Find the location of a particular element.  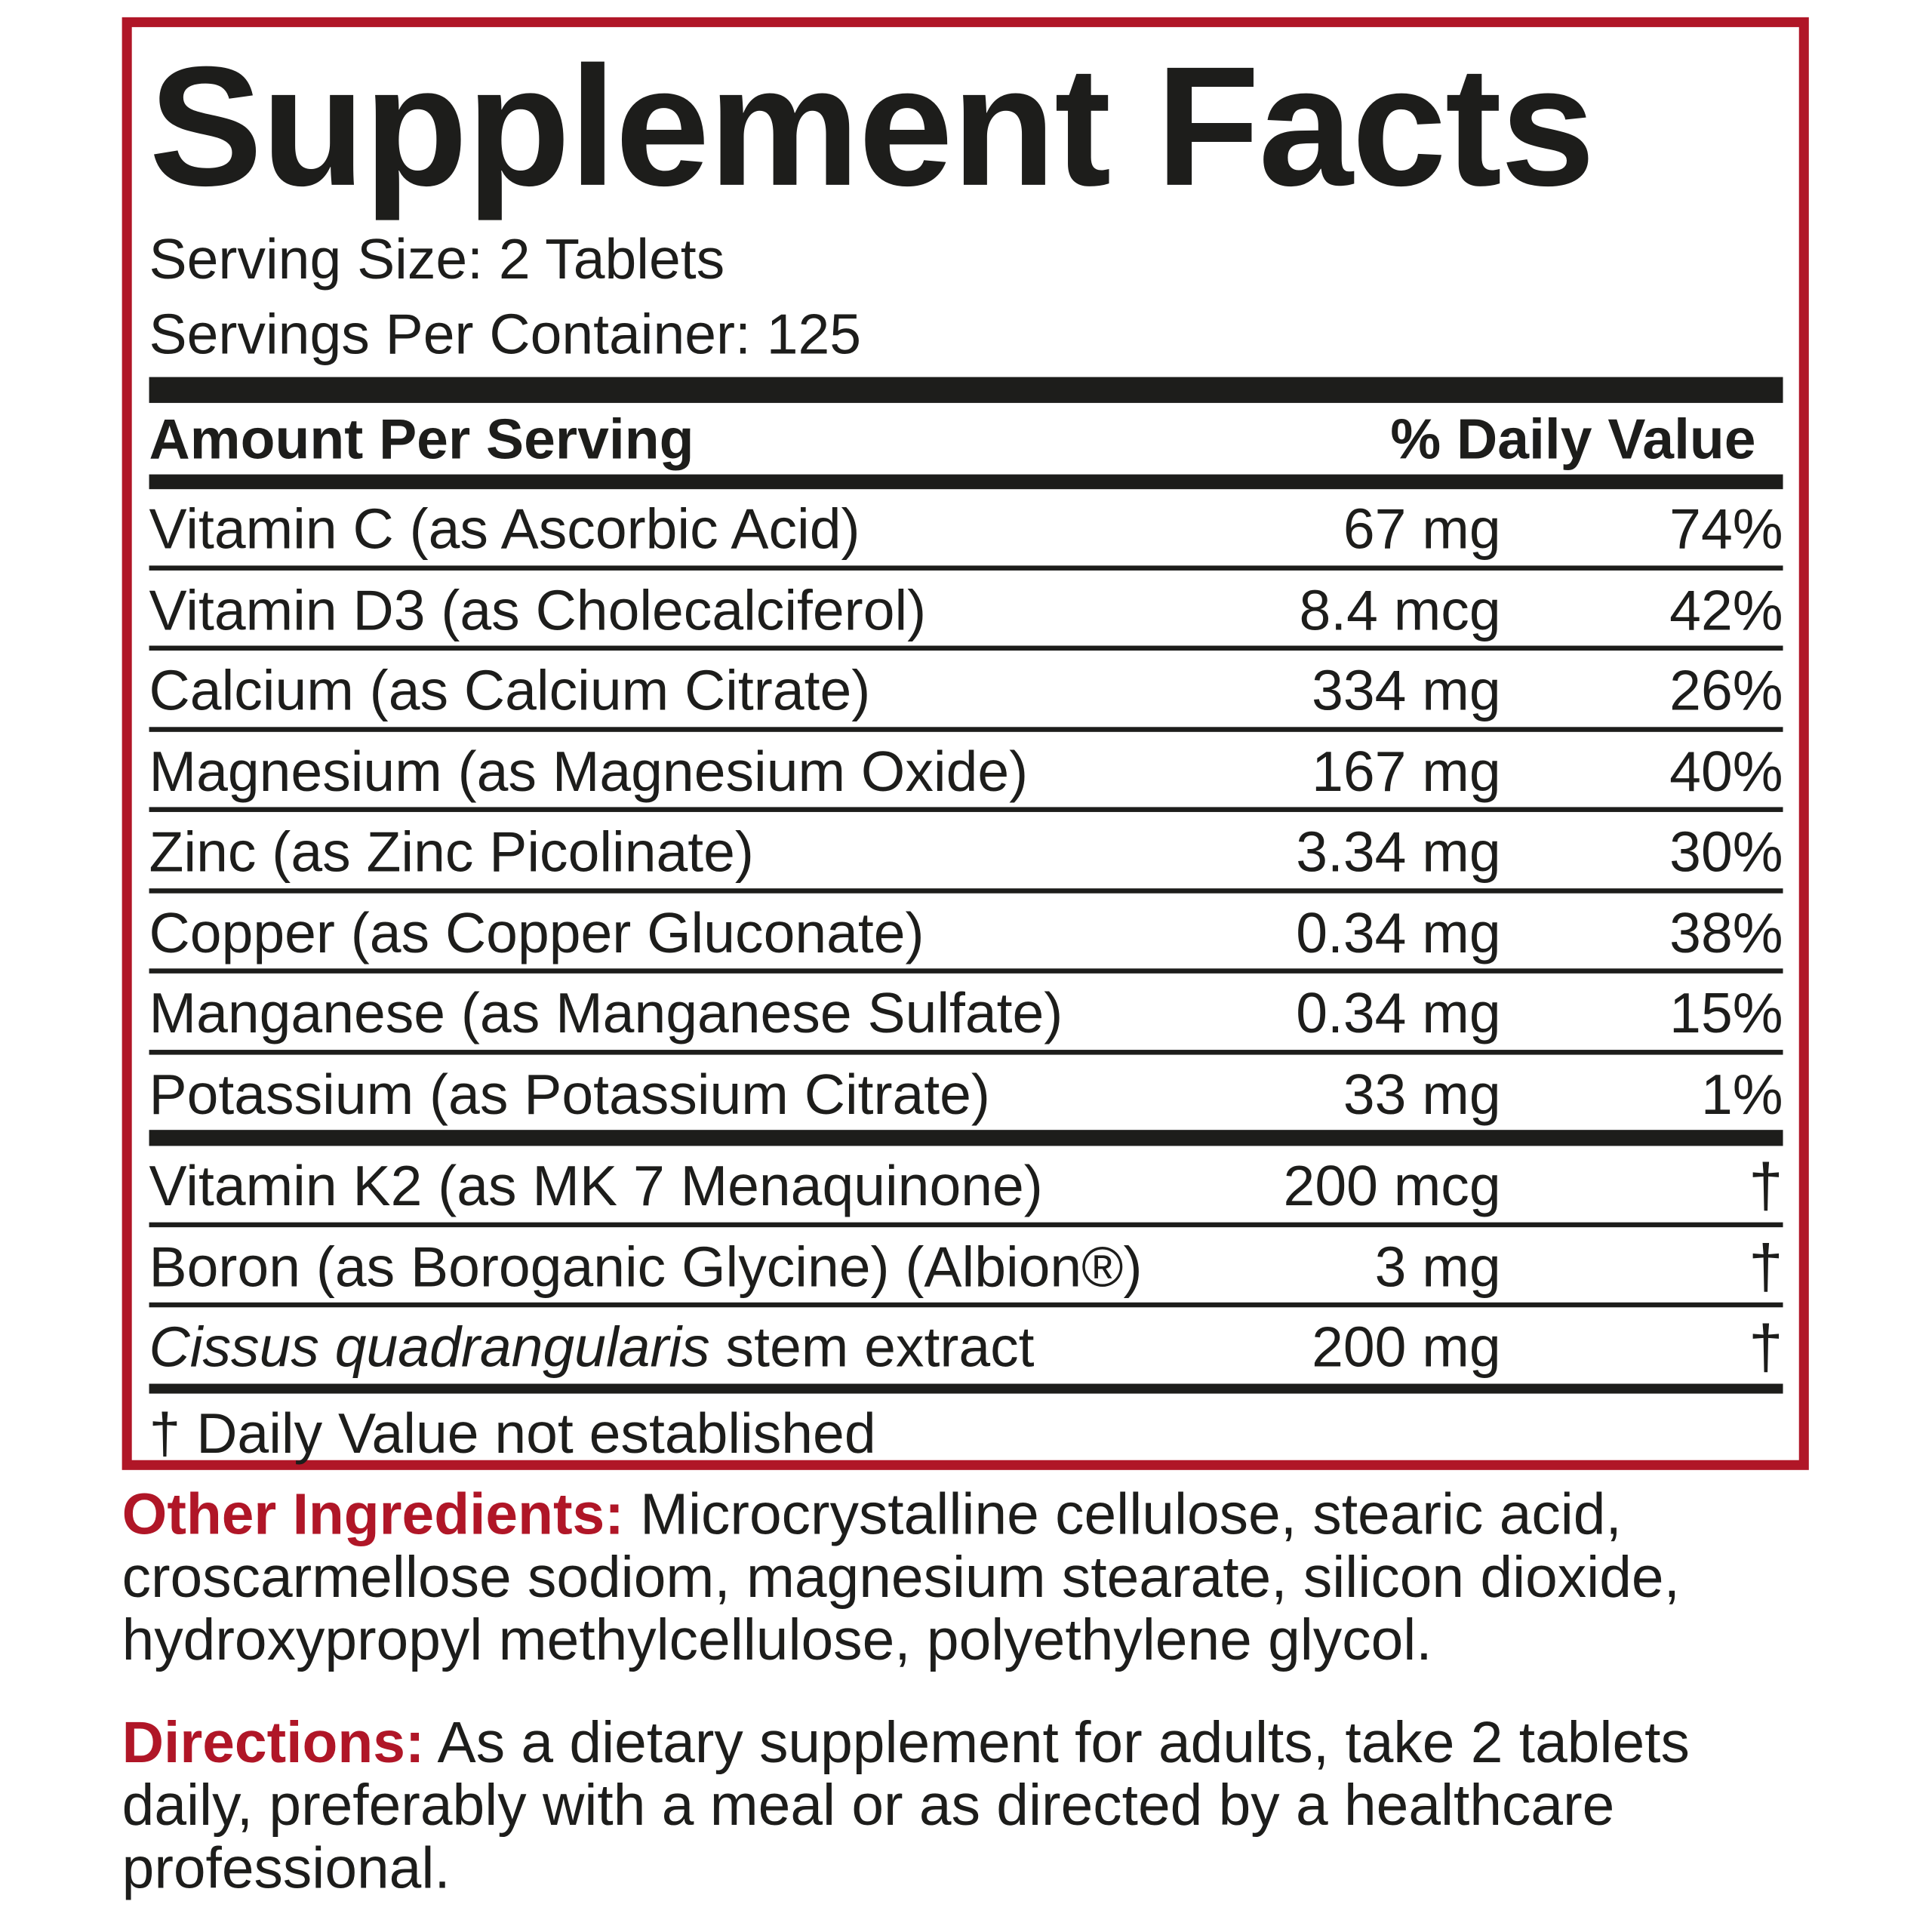

nutrient-name: Vitamin D3 (as Cholecalciferol) is located at coordinates (538, 609).